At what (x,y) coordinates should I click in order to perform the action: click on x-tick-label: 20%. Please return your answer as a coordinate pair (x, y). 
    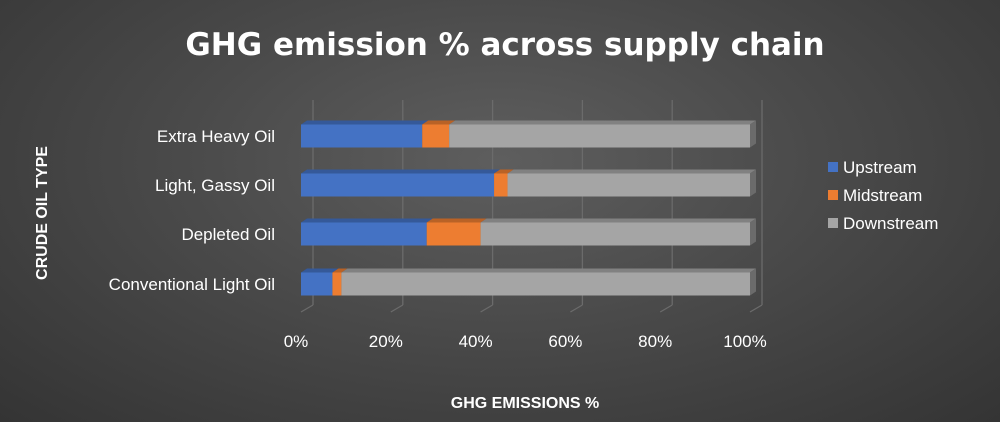
    Looking at the image, I should click on (386, 341).